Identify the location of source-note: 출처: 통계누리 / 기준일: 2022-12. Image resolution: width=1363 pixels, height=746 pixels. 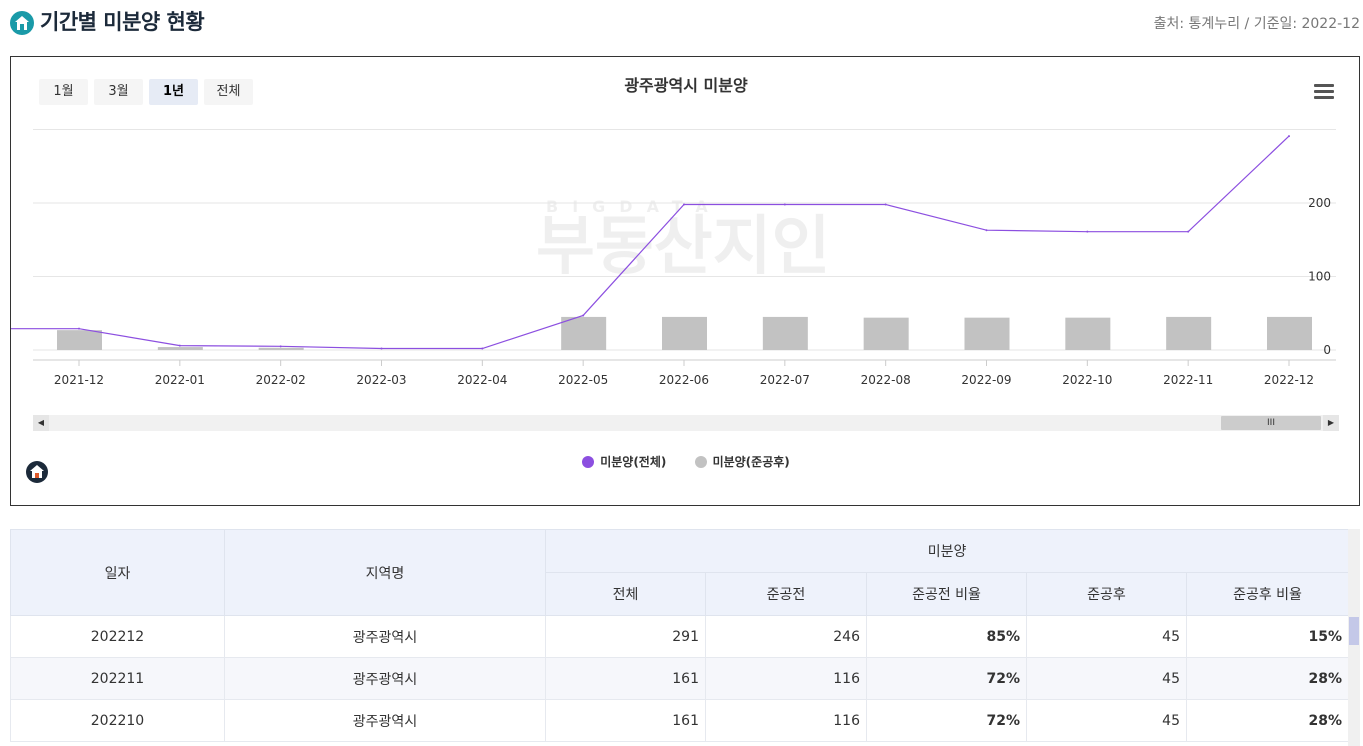
(1256, 24).